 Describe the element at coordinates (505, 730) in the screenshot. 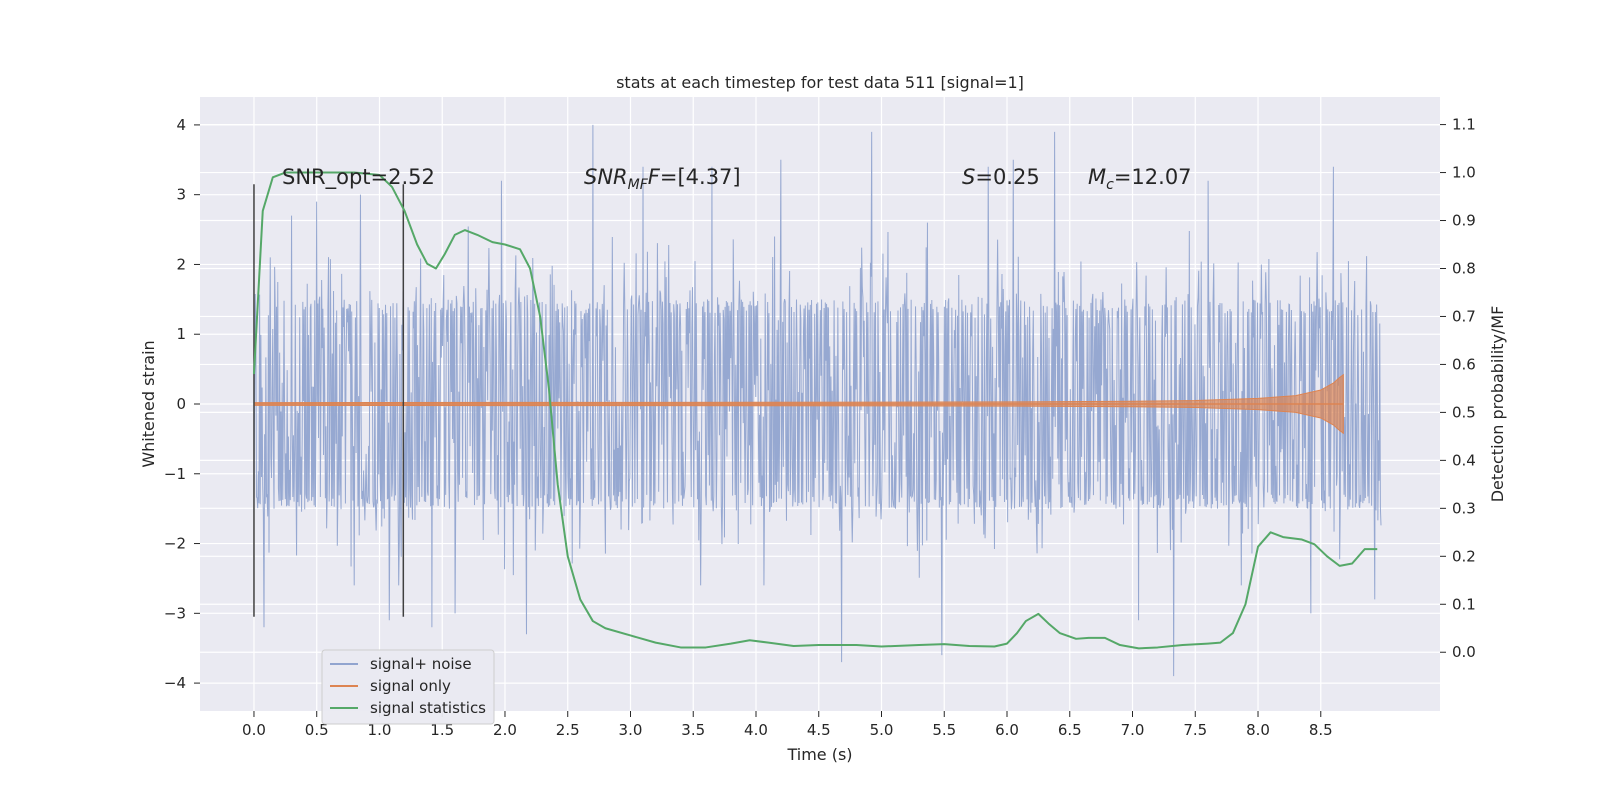

I see `x-tick-label: 2.0` at that location.